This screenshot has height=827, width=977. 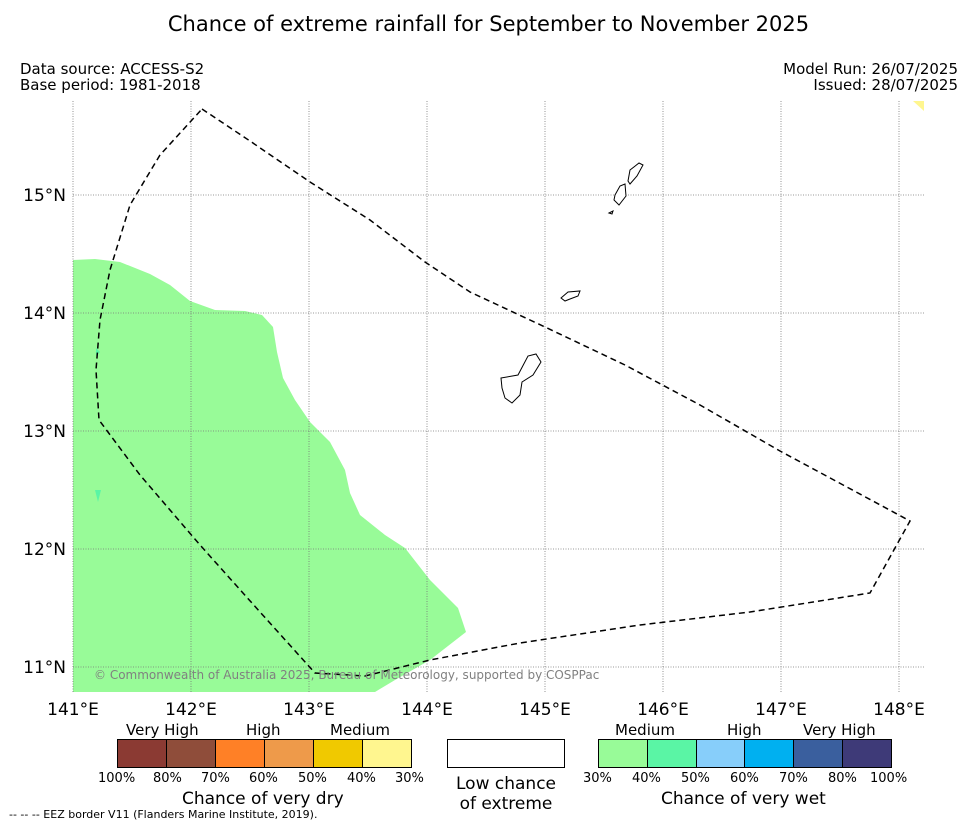 I want to click on dry-pct: 80%, so click(x=167, y=778).